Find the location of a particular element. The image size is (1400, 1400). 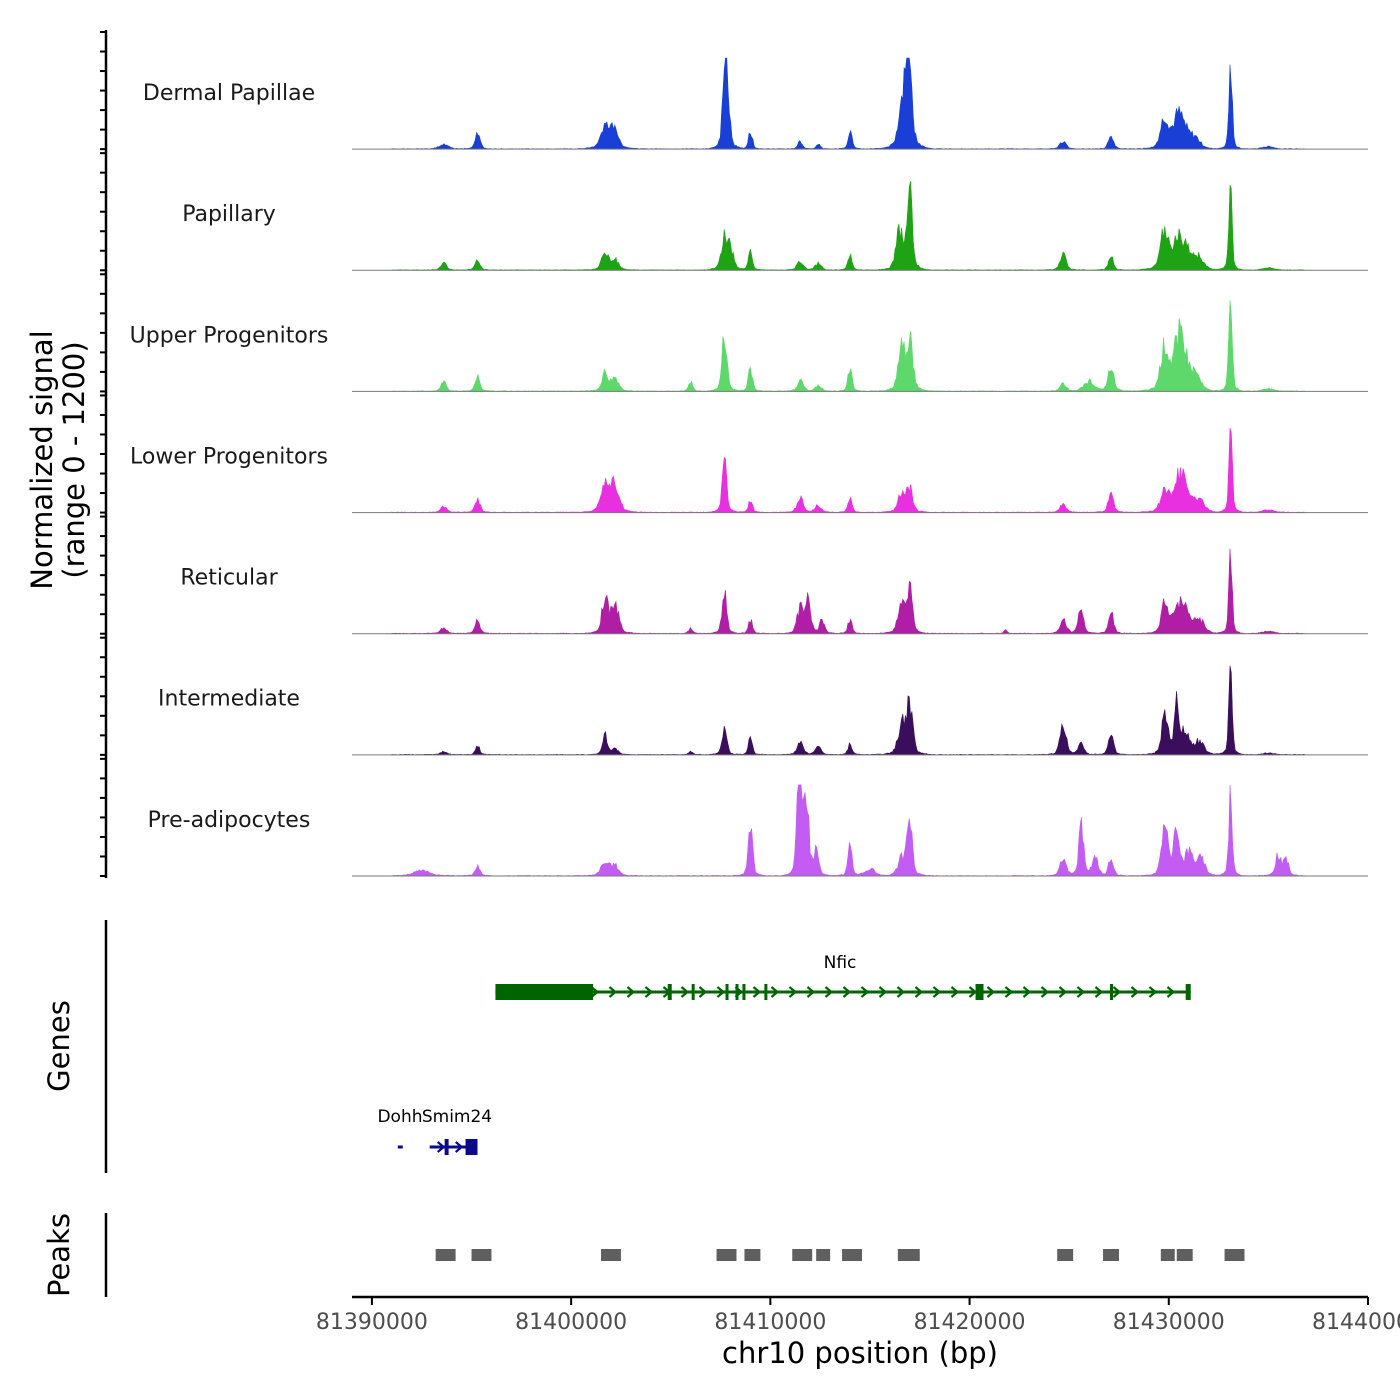

x-tick-label: 81400000 is located at coordinates (571, 1322).